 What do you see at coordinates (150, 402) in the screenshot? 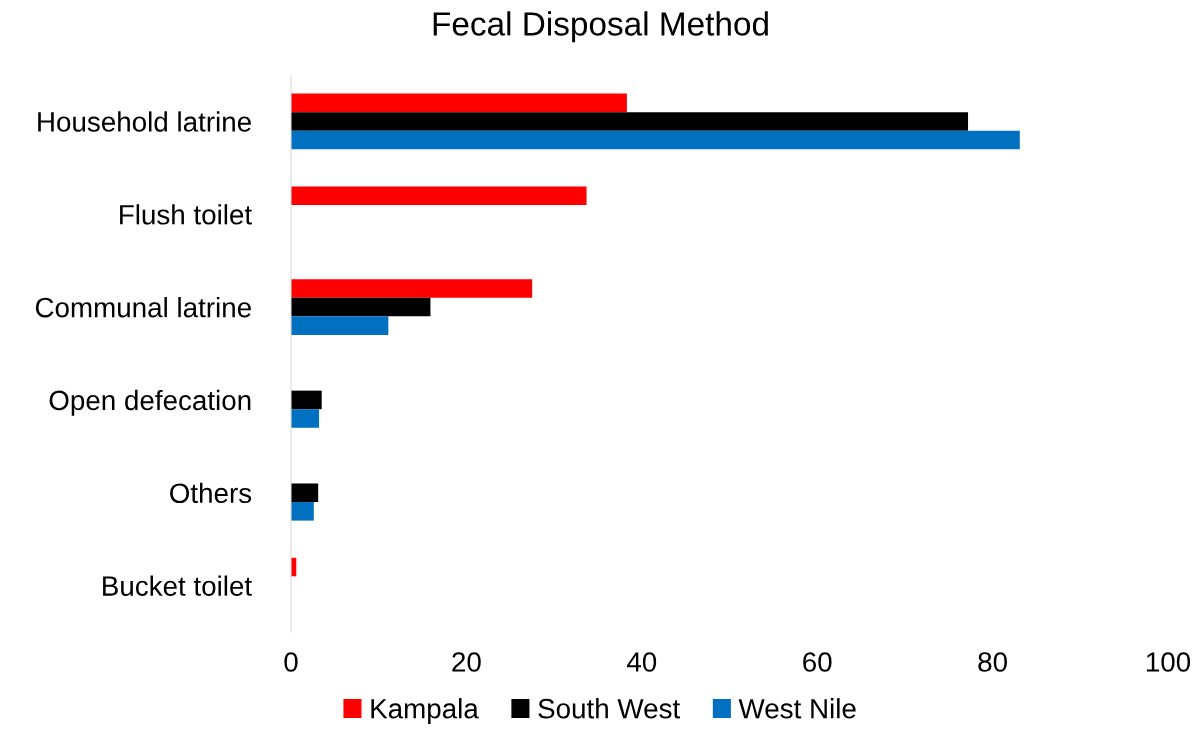
I see `y-tick-label: Open defecation` at bounding box center [150, 402].